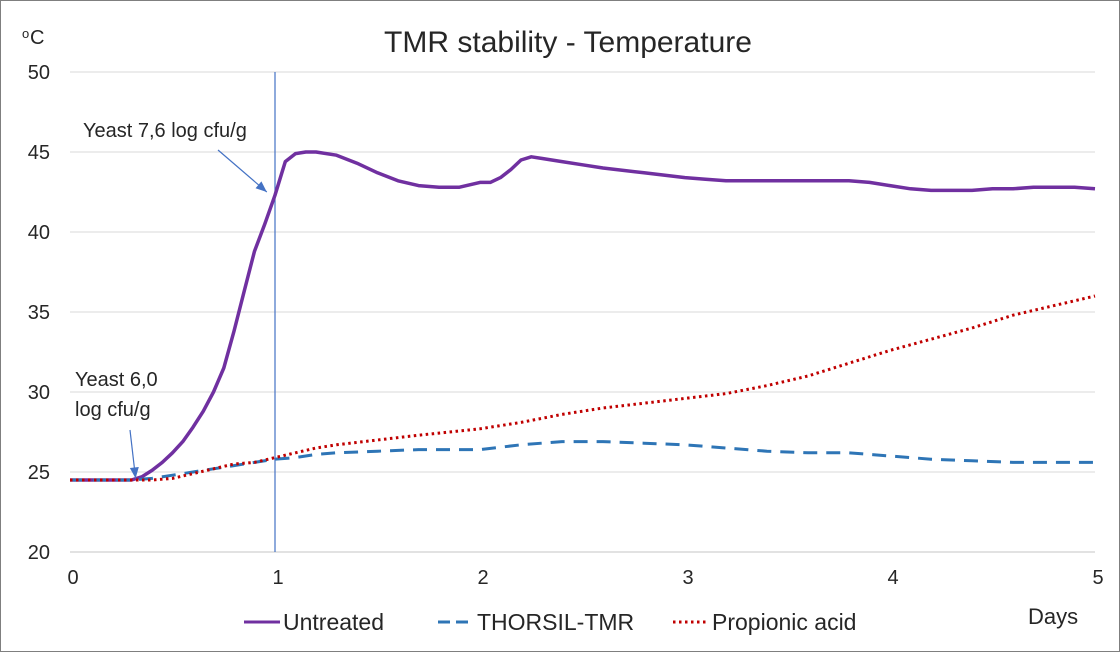 This screenshot has height=652, width=1120. What do you see at coordinates (568, 42) in the screenshot?
I see `chart-title: TMR stability - Temperature` at bounding box center [568, 42].